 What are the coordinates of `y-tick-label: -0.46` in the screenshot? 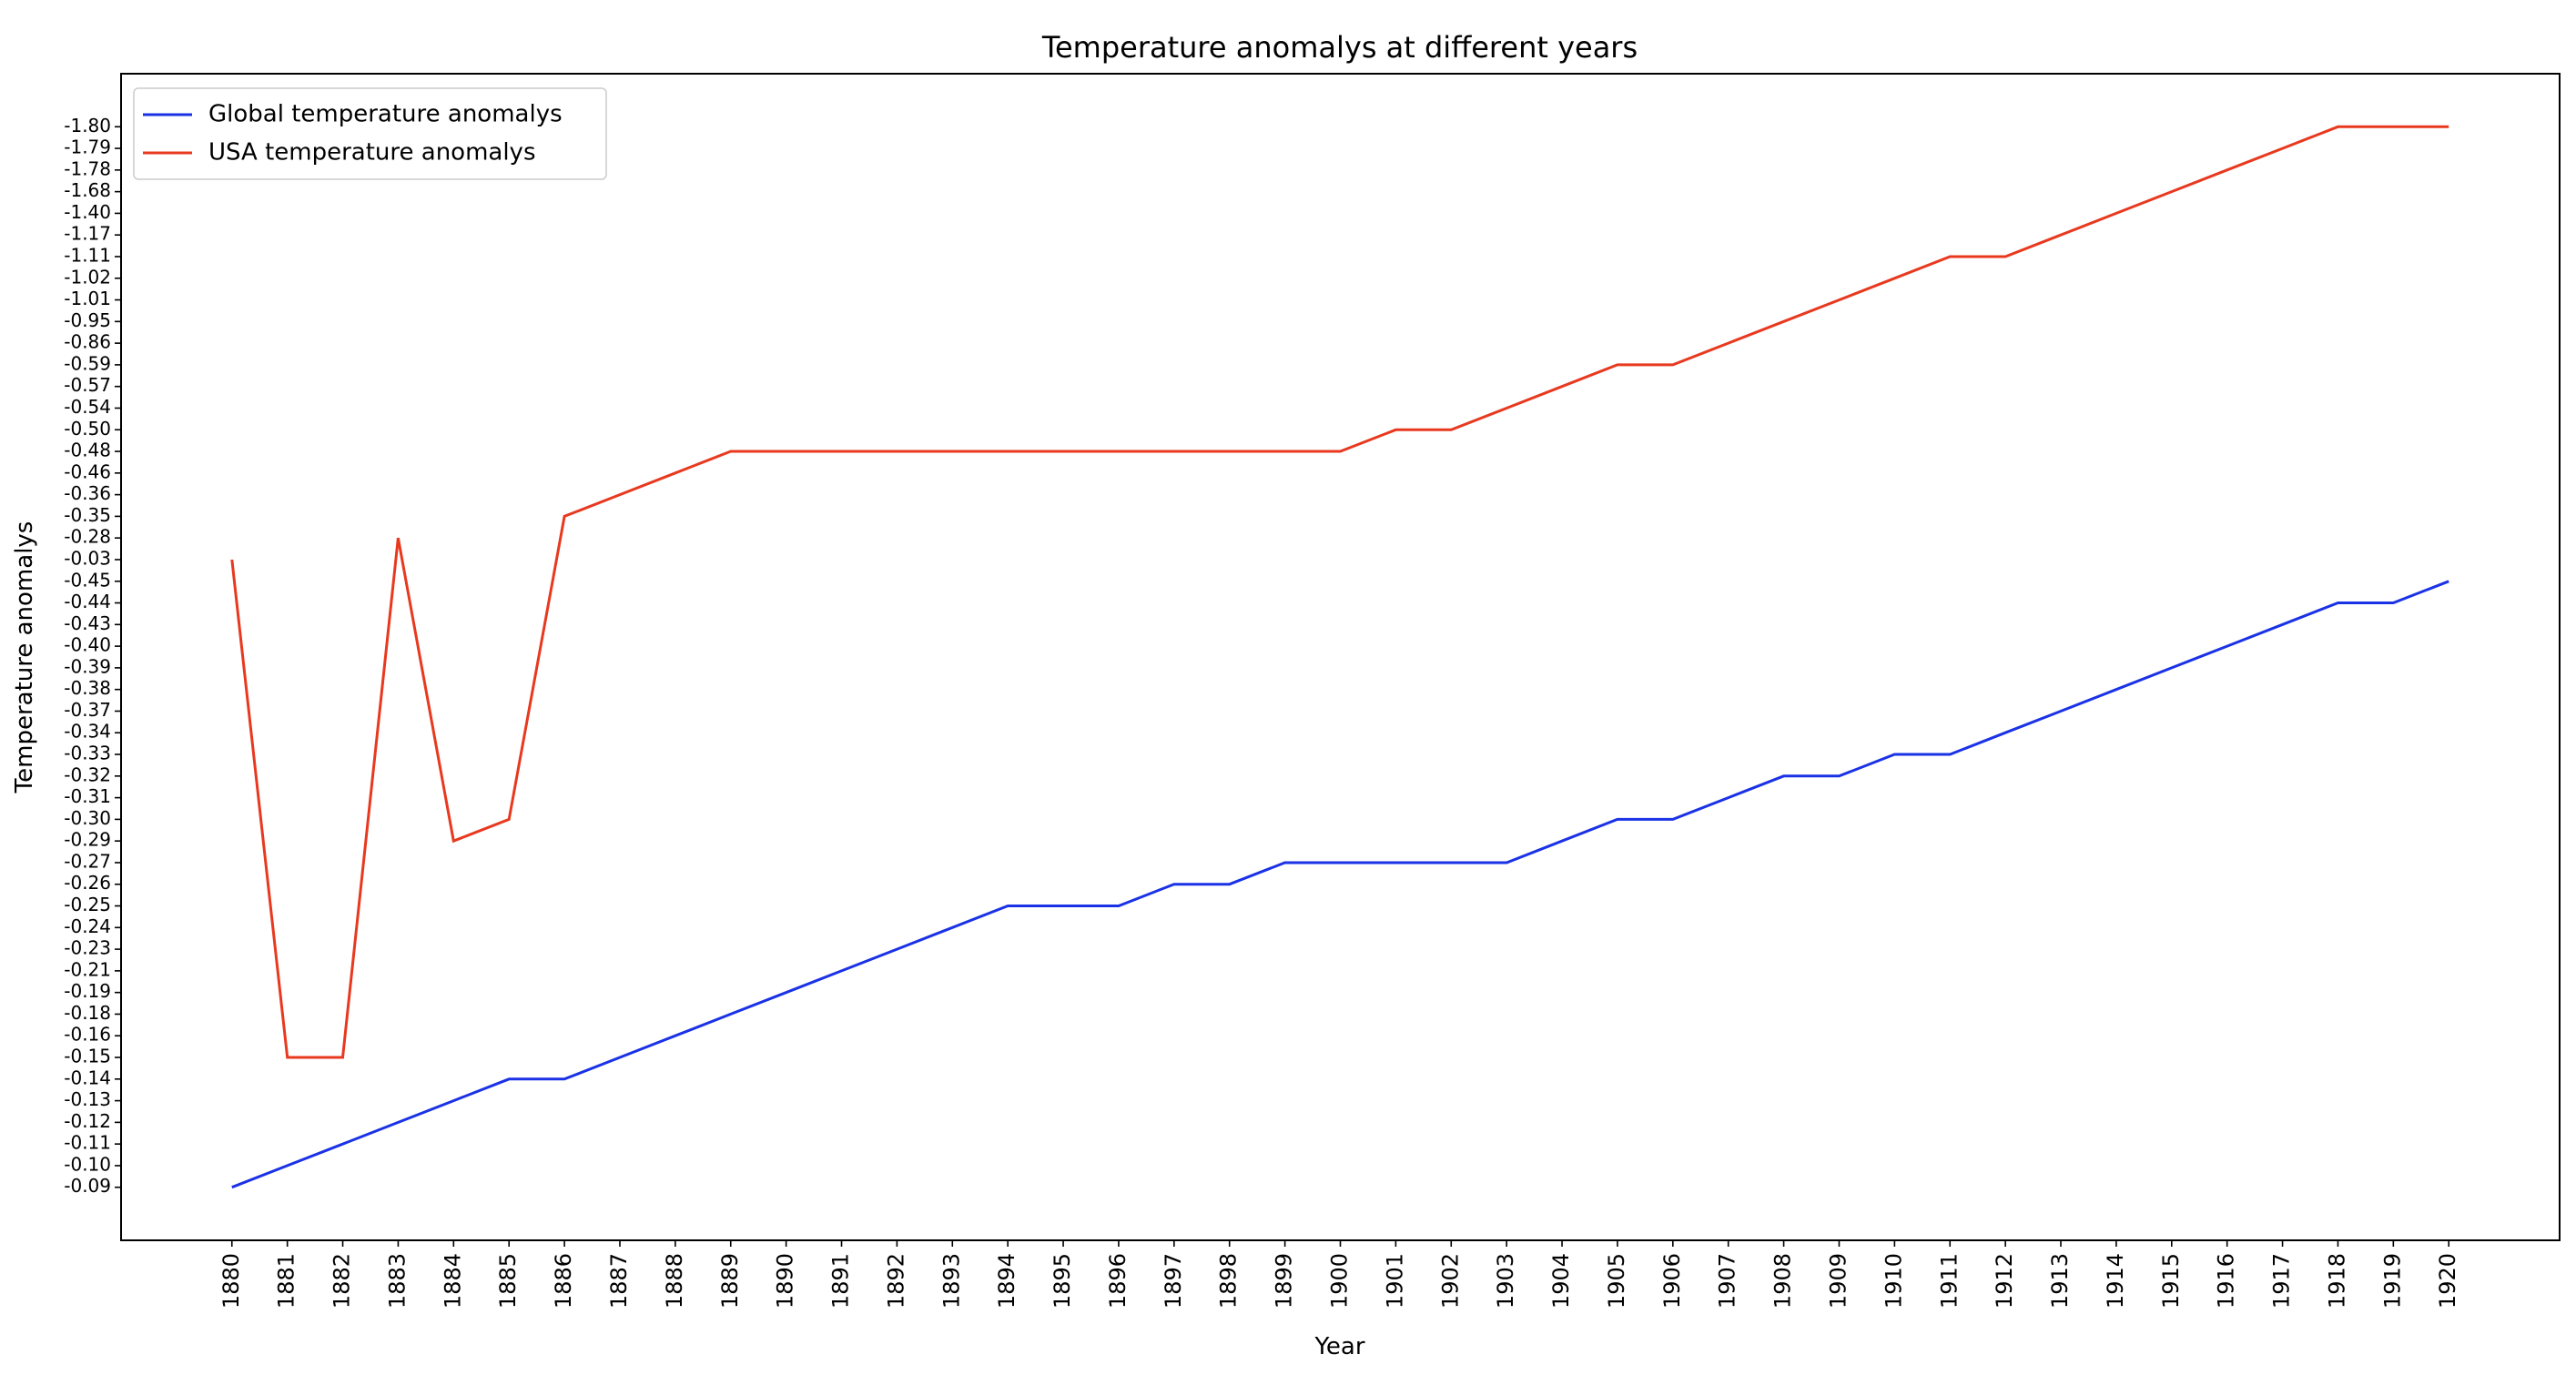 It's located at (87, 471).